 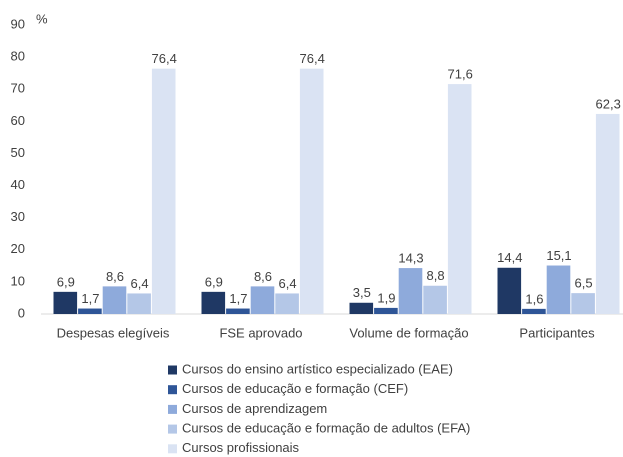 I want to click on legend-label: Cursos profissionais, so click(x=241, y=447).